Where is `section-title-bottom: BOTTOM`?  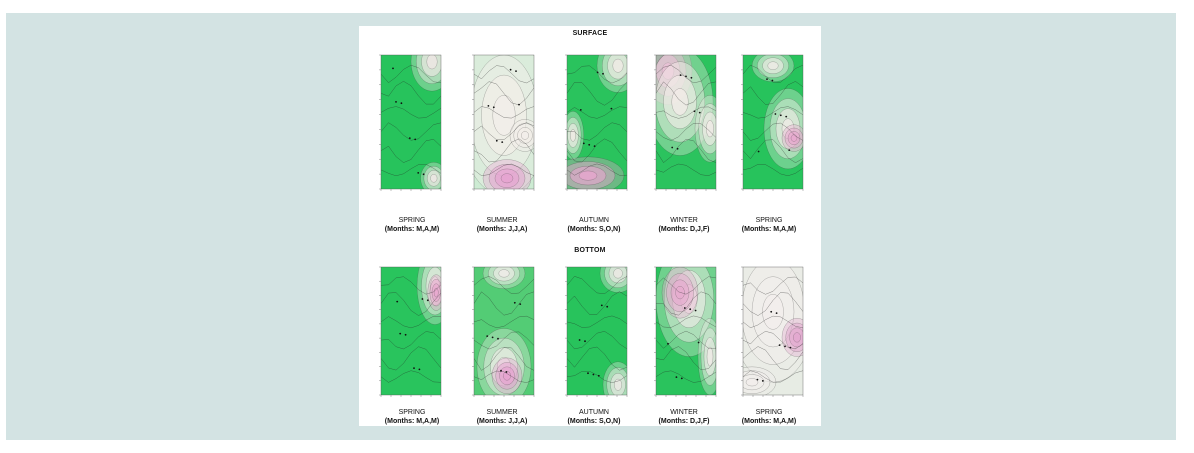 section-title-bottom: BOTTOM is located at coordinates (590, 250).